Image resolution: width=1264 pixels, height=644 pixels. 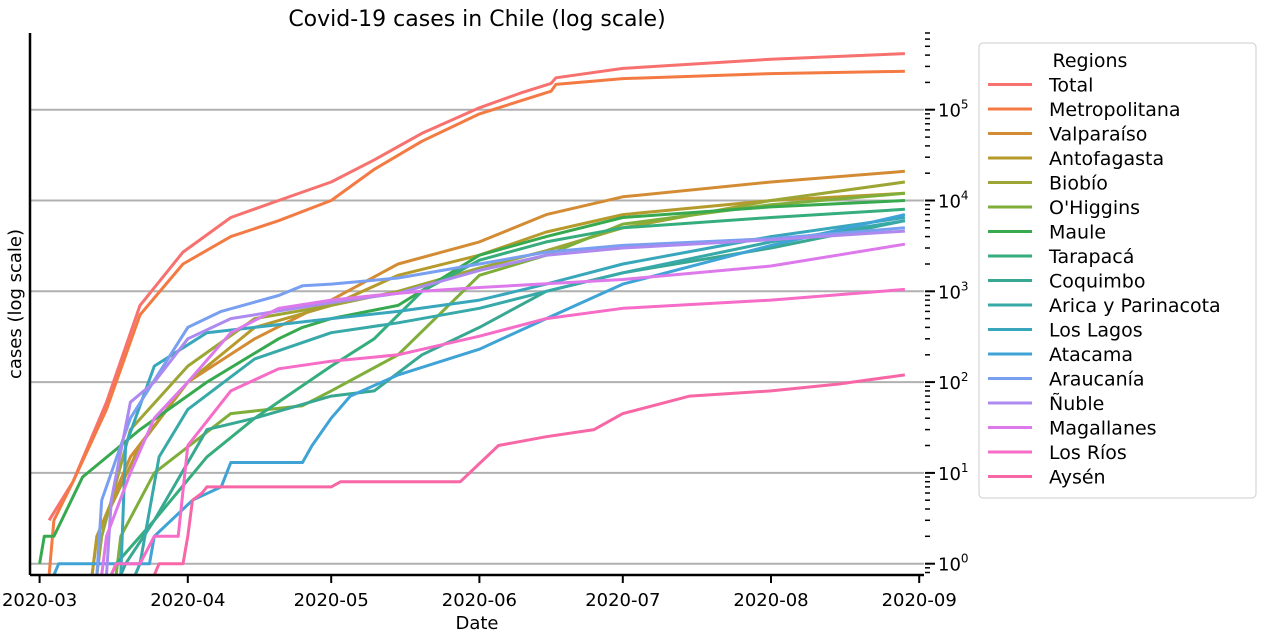 What do you see at coordinates (476, 19) in the screenshot?
I see `chart-title: Covid-19 cases in Chile (log scale)` at bounding box center [476, 19].